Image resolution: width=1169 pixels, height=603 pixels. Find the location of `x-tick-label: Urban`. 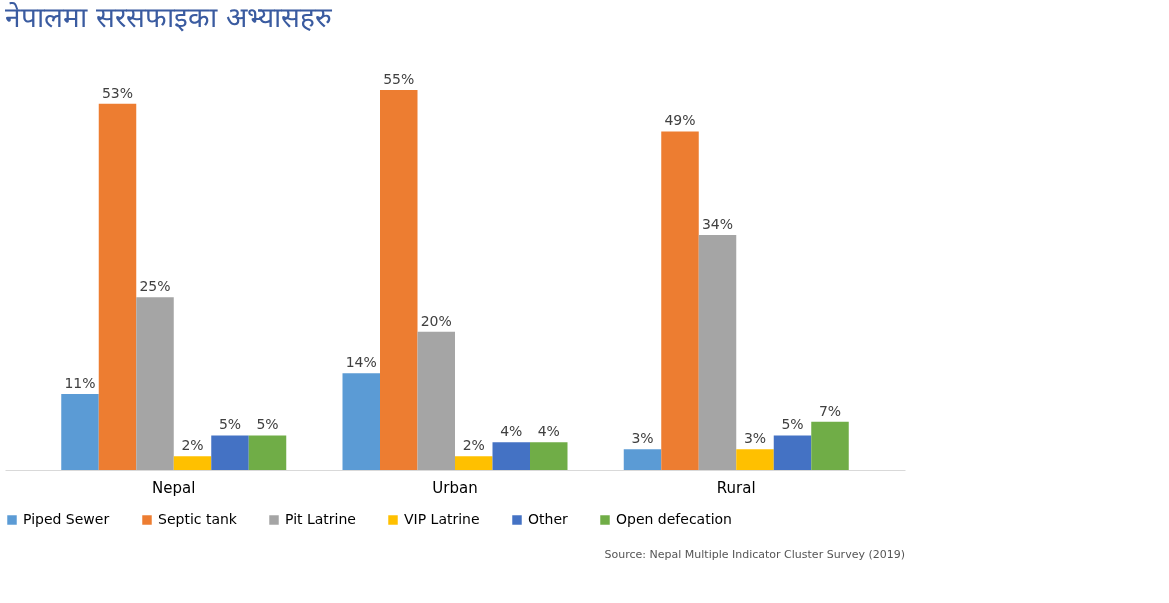

x-tick-label: Urban is located at coordinates (455, 487).